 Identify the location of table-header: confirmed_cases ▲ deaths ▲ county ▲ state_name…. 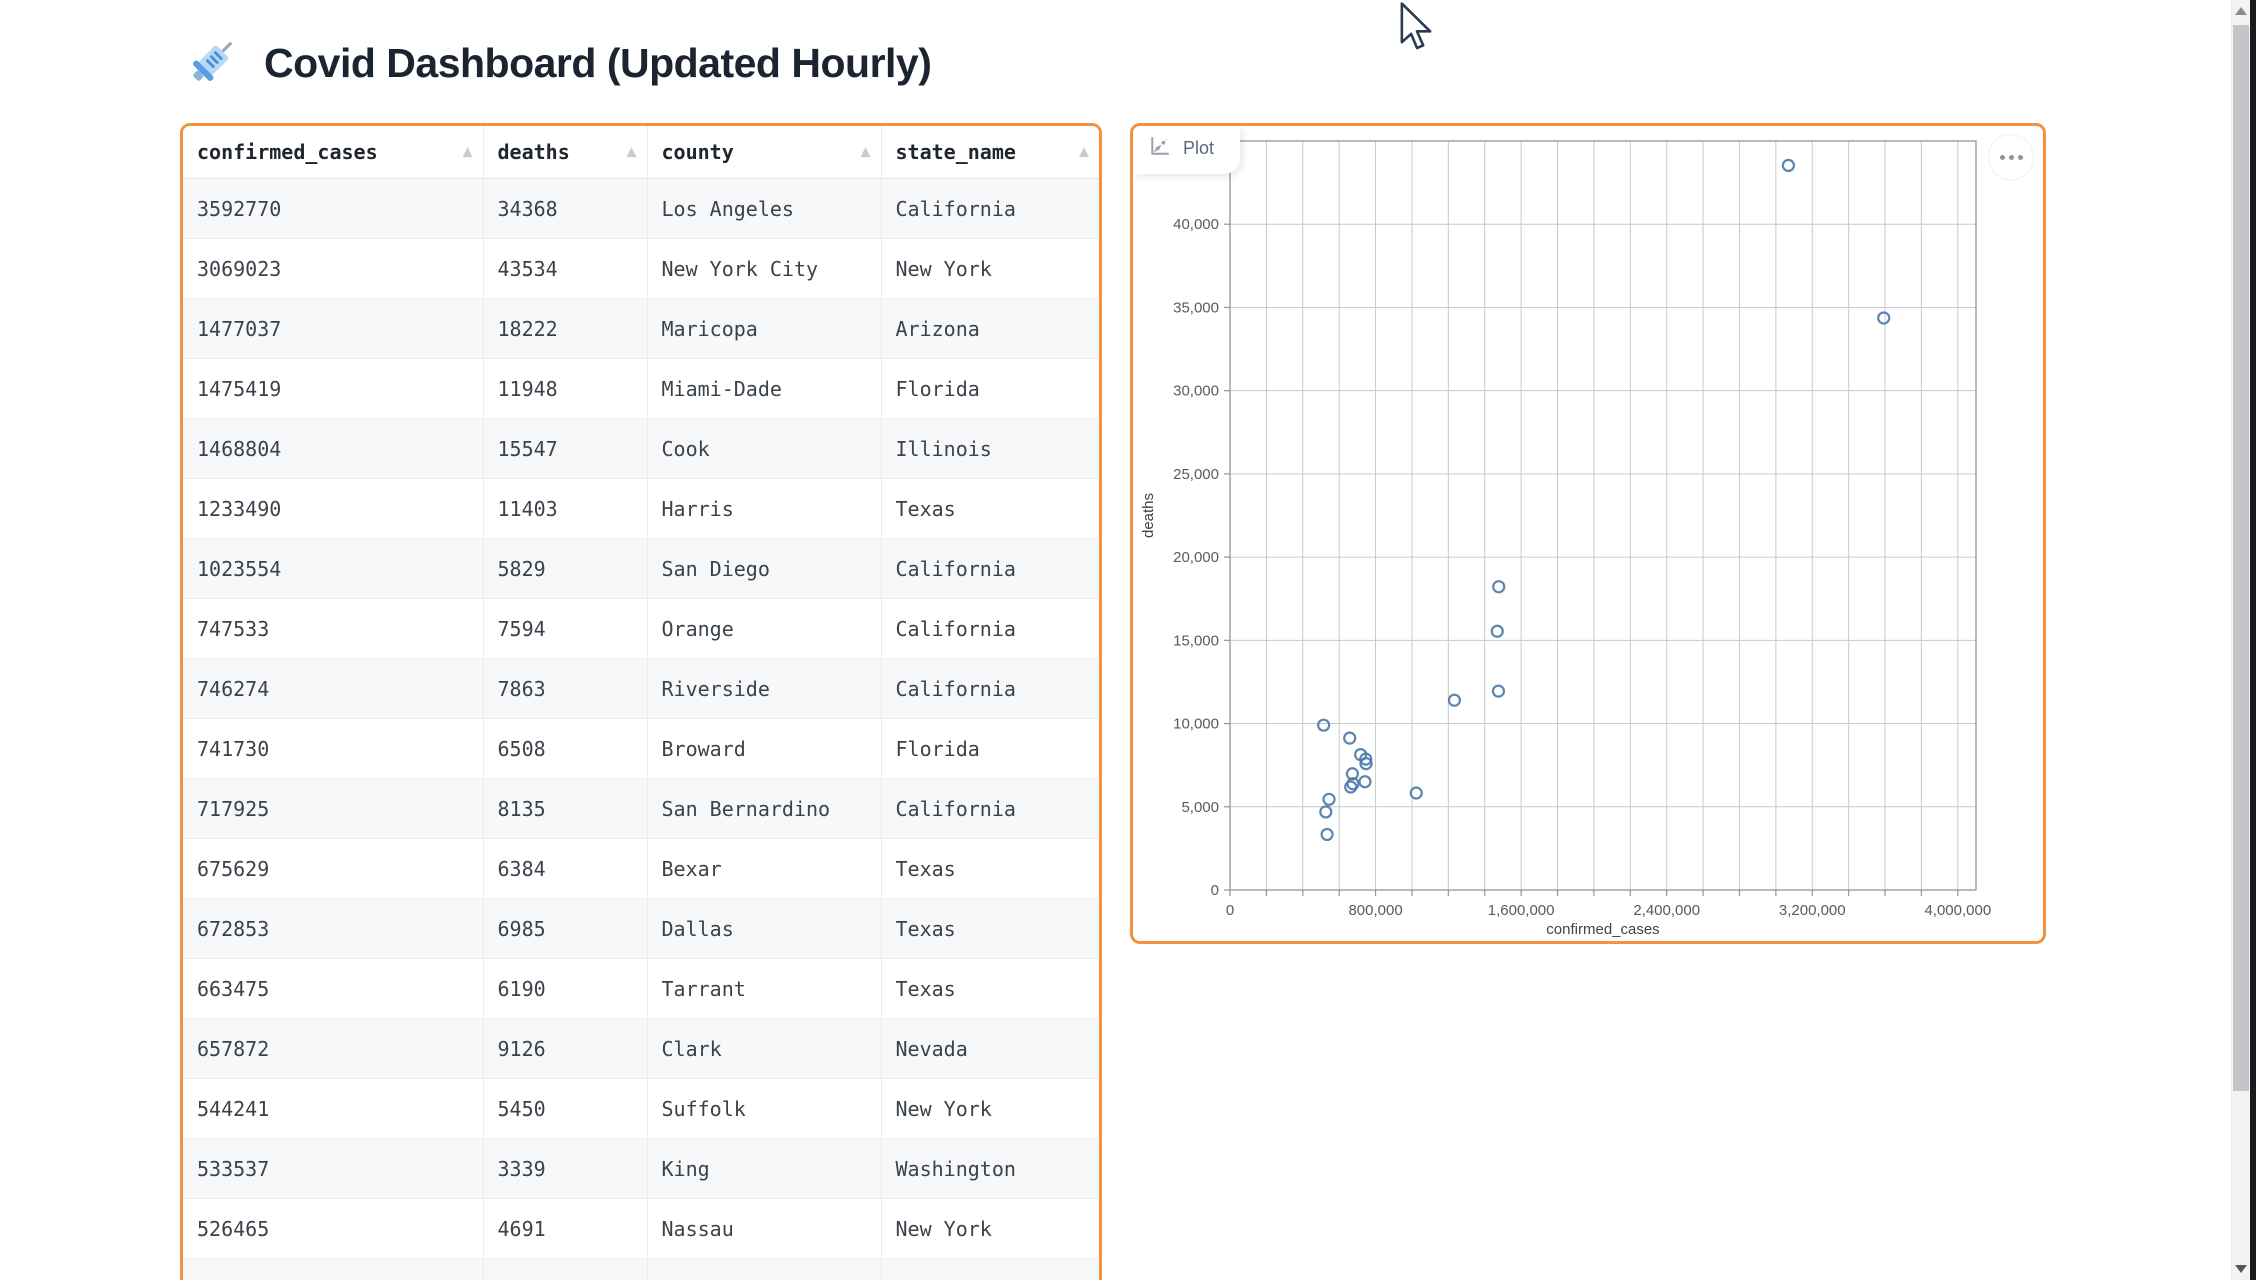
(641, 152).